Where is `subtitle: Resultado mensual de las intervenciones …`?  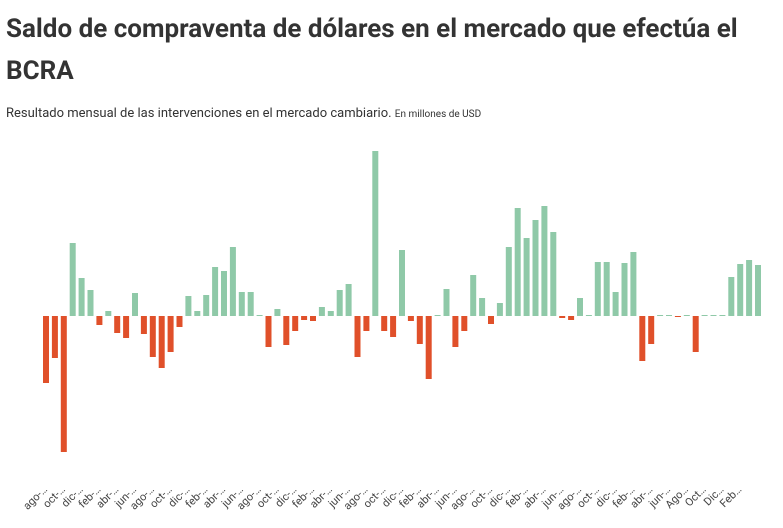
subtitle: Resultado mensual de las intervenciones … is located at coordinates (199, 113).